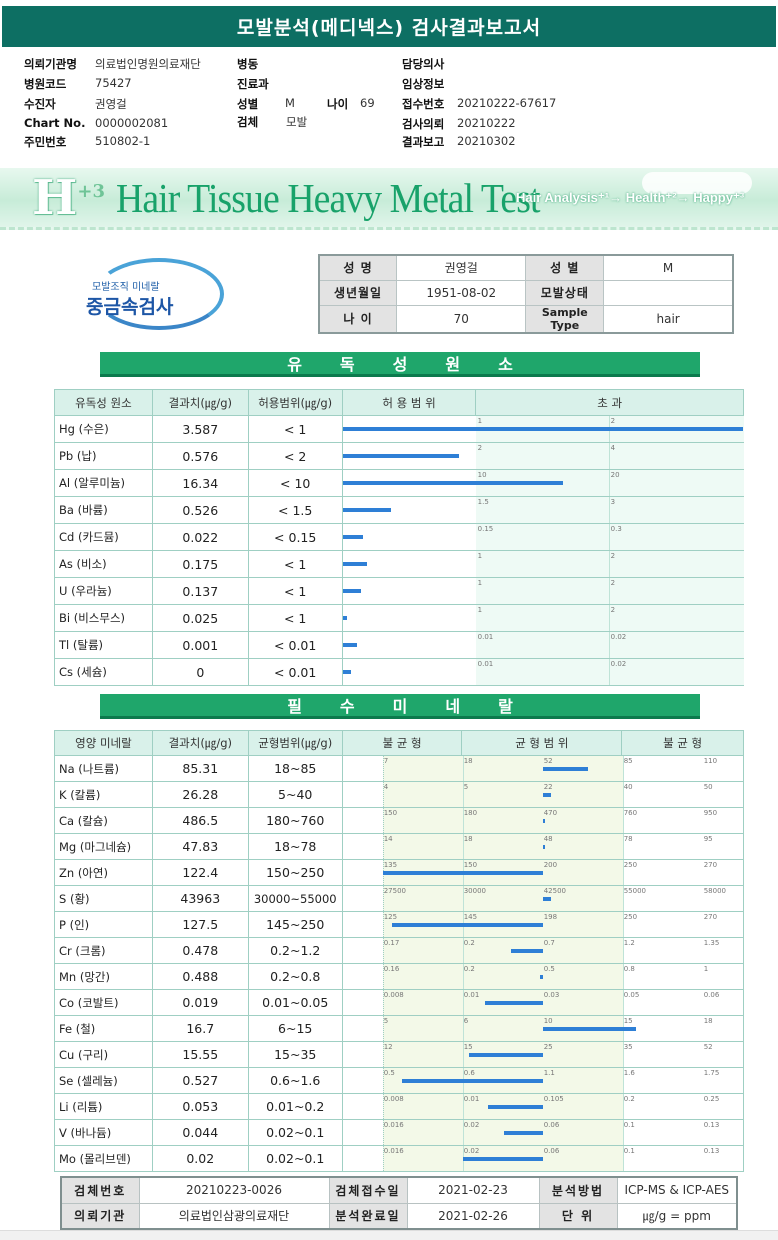 This screenshot has height=1240, width=778. I want to click on scale-tick: 0.25, so click(711, 1099).